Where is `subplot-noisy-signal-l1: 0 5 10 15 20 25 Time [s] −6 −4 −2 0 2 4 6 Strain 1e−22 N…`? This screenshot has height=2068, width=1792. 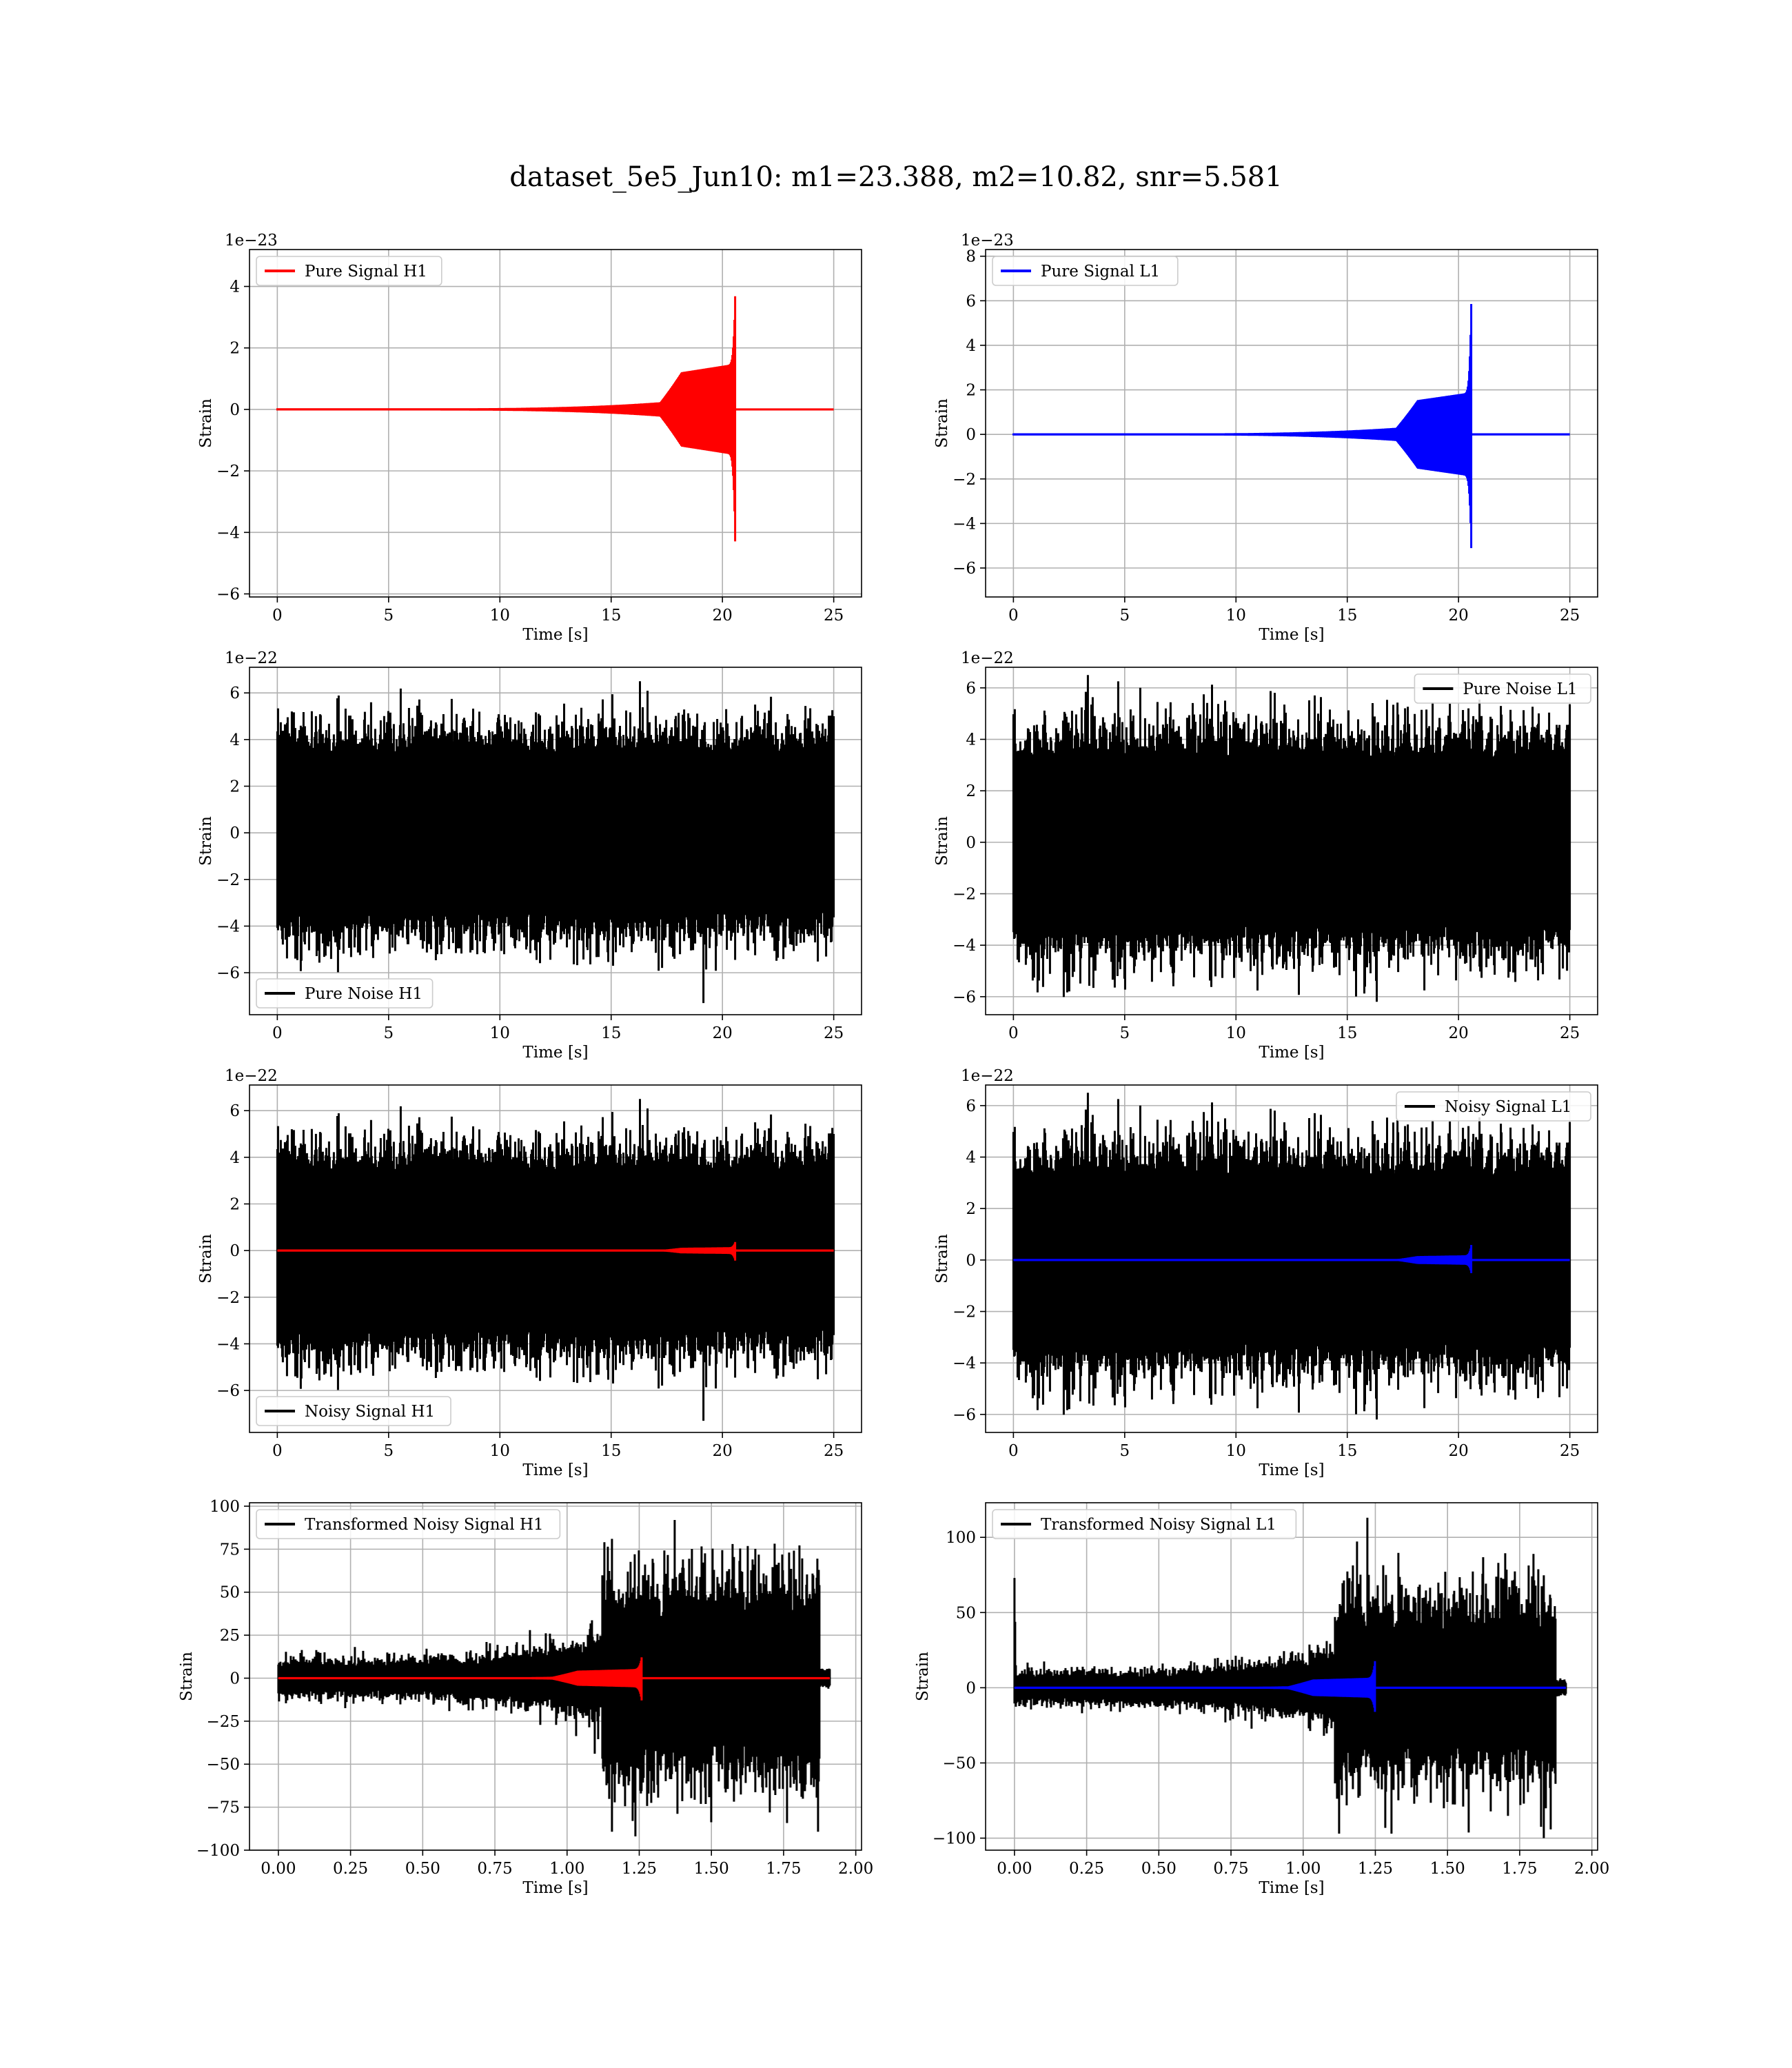
subplot-noisy-signal-l1: 0 5 10 15 20 25 Time [s] −6 −4 −2 0 2 4 6 Strain 1e−22 N… is located at coordinates (1265, 1273).